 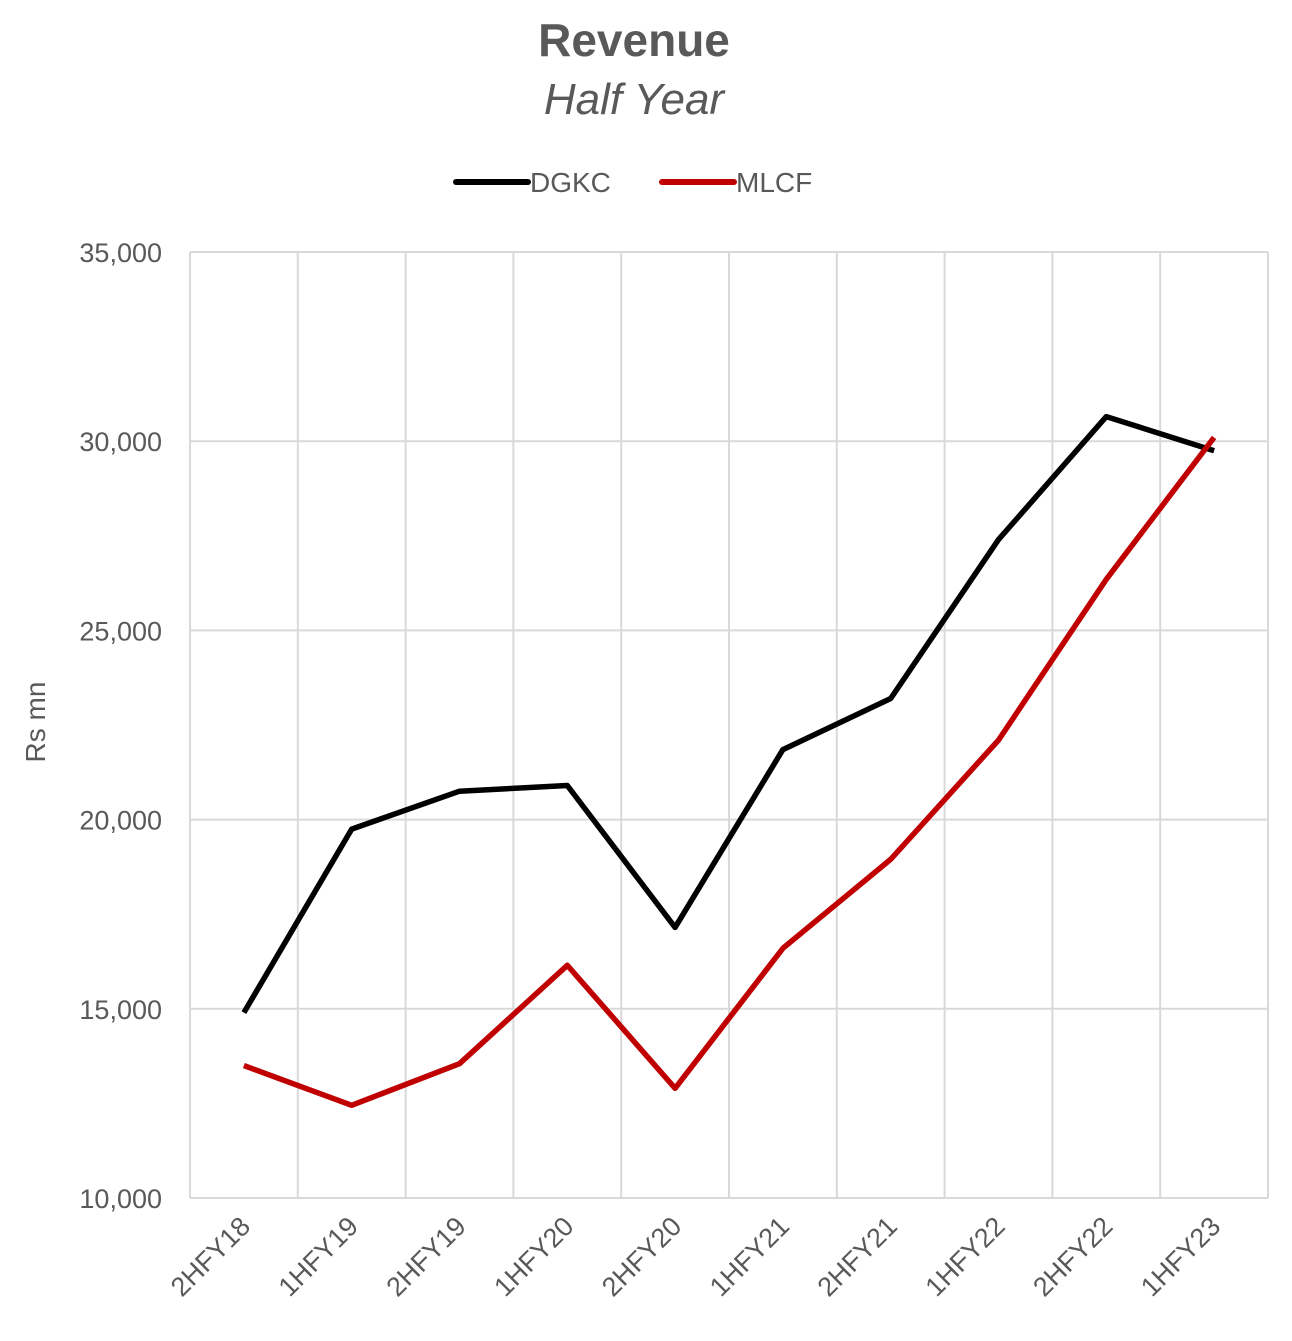 What do you see at coordinates (210, 1256) in the screenshot?
I see `x-tick-label: 2HFY18` at bounding box center [210, 1256].